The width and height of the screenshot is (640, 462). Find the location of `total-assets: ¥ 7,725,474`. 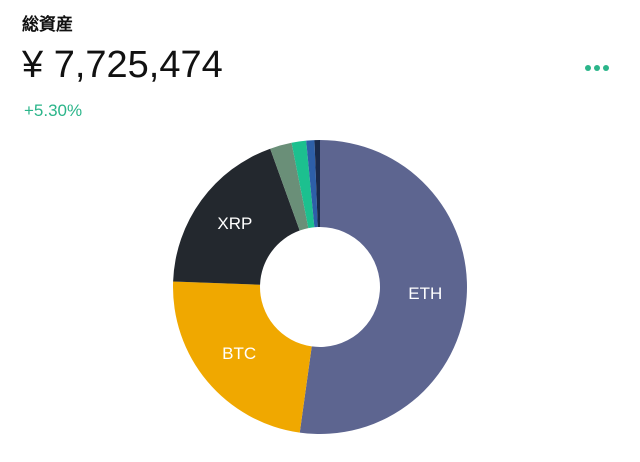

total-assets: ¥ 7,725,474 is located at coordinates (122, 65).